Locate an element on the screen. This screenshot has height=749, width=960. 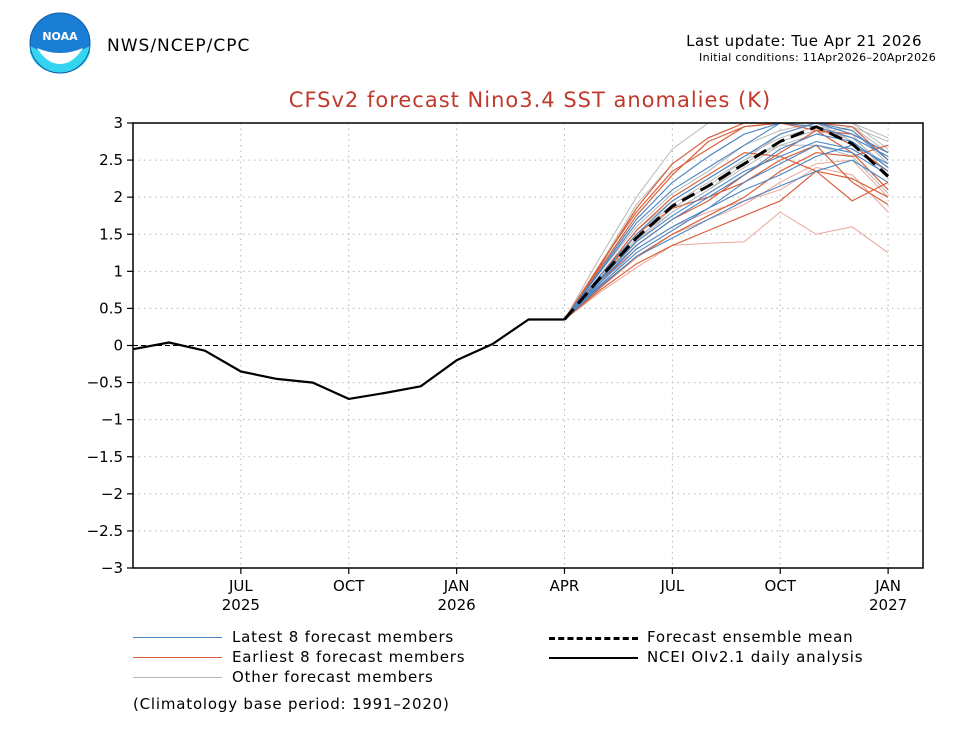
other-members-layer is located at coordinates (726, 221).